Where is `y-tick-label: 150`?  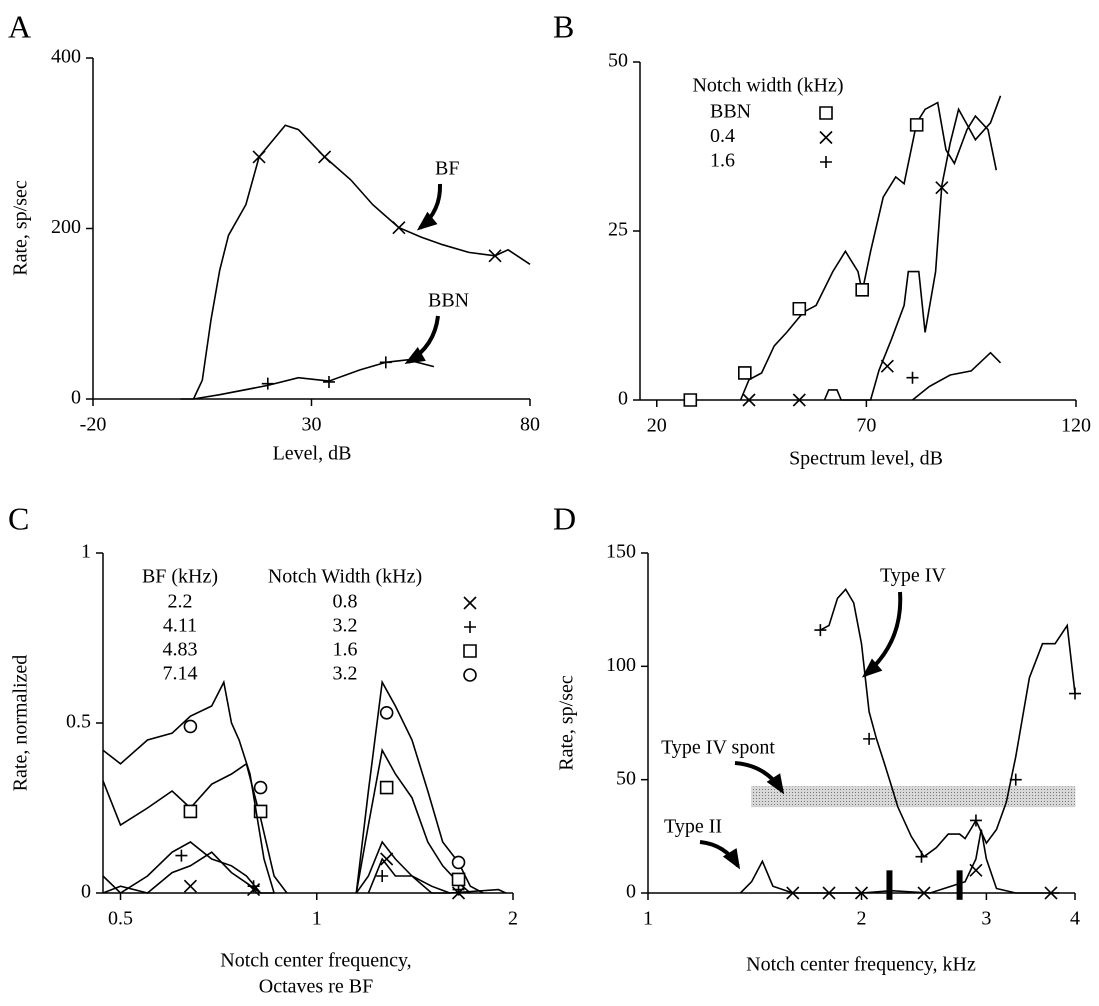
y-tick-label: 150 is located at coordinates (621, 552).